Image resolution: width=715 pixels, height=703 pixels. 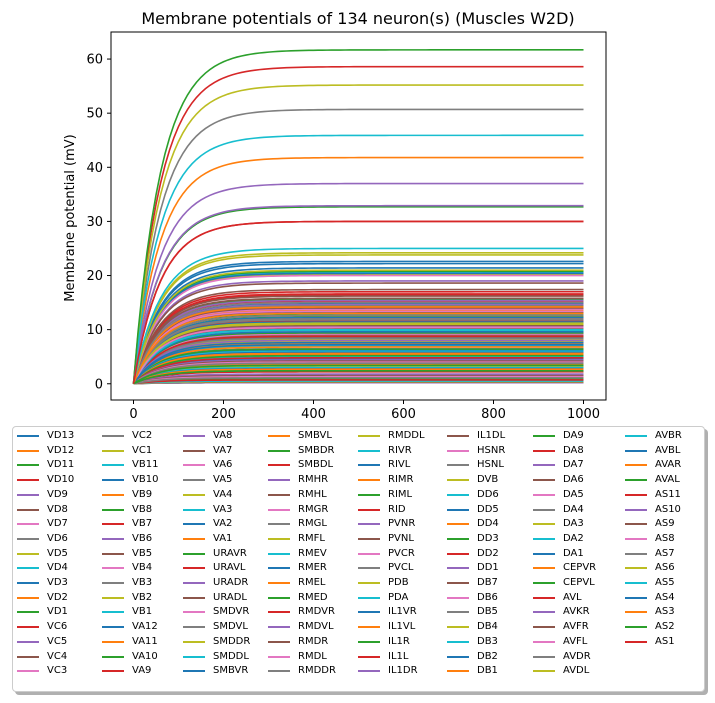 I want to click on legend-label: AS6, so click(x=665, y=568).